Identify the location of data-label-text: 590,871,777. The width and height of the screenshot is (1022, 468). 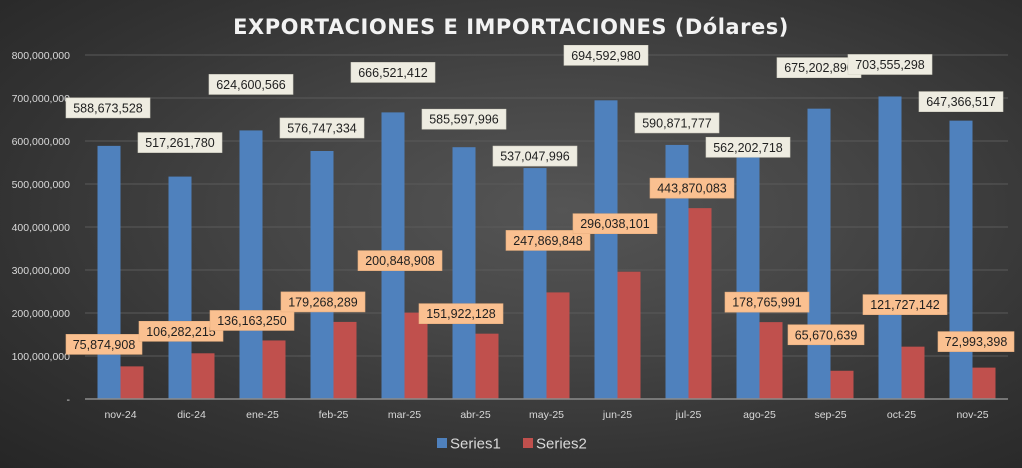
(677, 123).